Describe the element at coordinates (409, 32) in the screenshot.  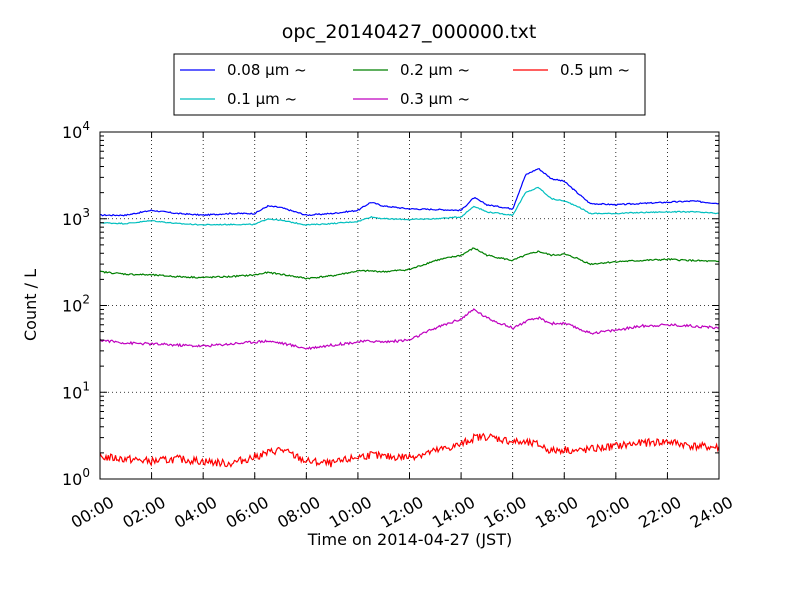
I see `chart-title: opc_20140427_000000.txt` at that location.